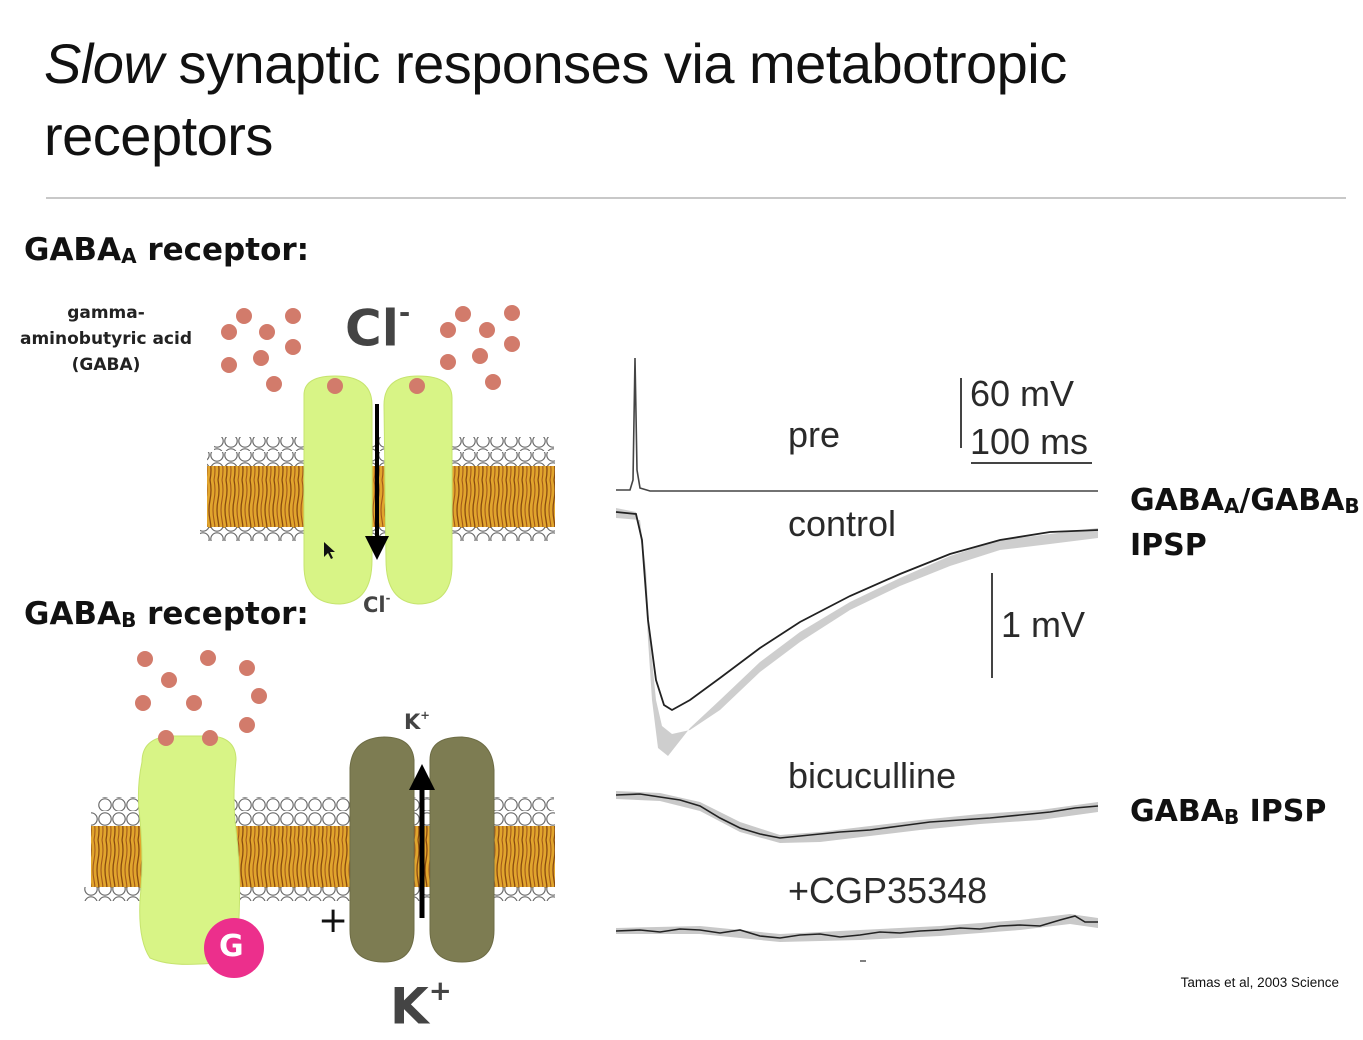 The height and width of the screenshot is (1040, 1363). Describe the element at coordinates (104, 63) in the screenshot. I see `slide-title-italic: Slow` at that location.